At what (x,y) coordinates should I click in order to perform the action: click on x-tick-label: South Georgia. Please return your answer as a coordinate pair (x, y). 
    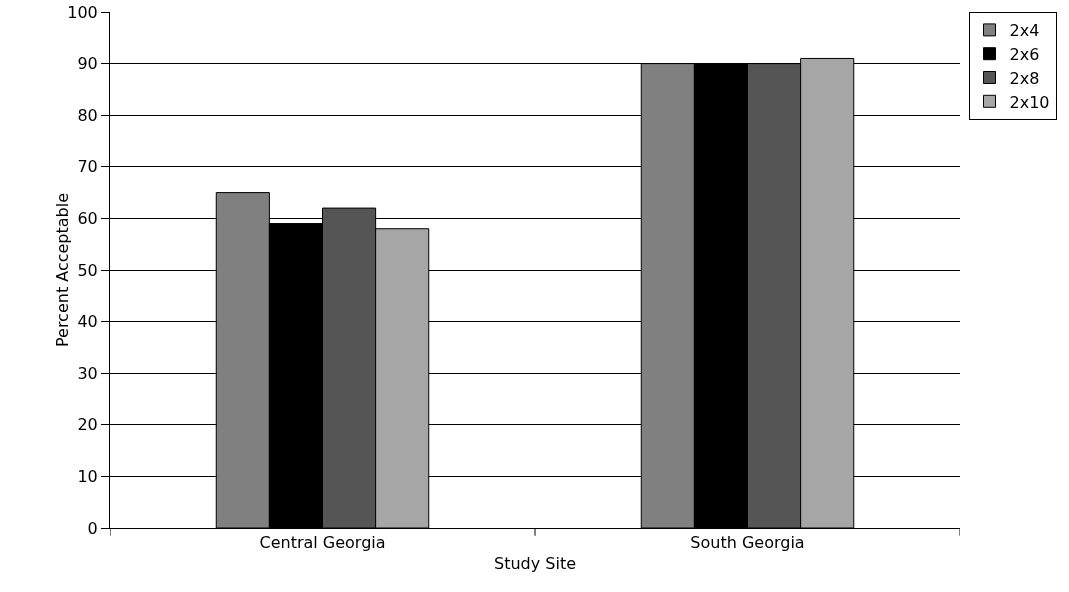
    Looking at the image, I should click on (747, 543).